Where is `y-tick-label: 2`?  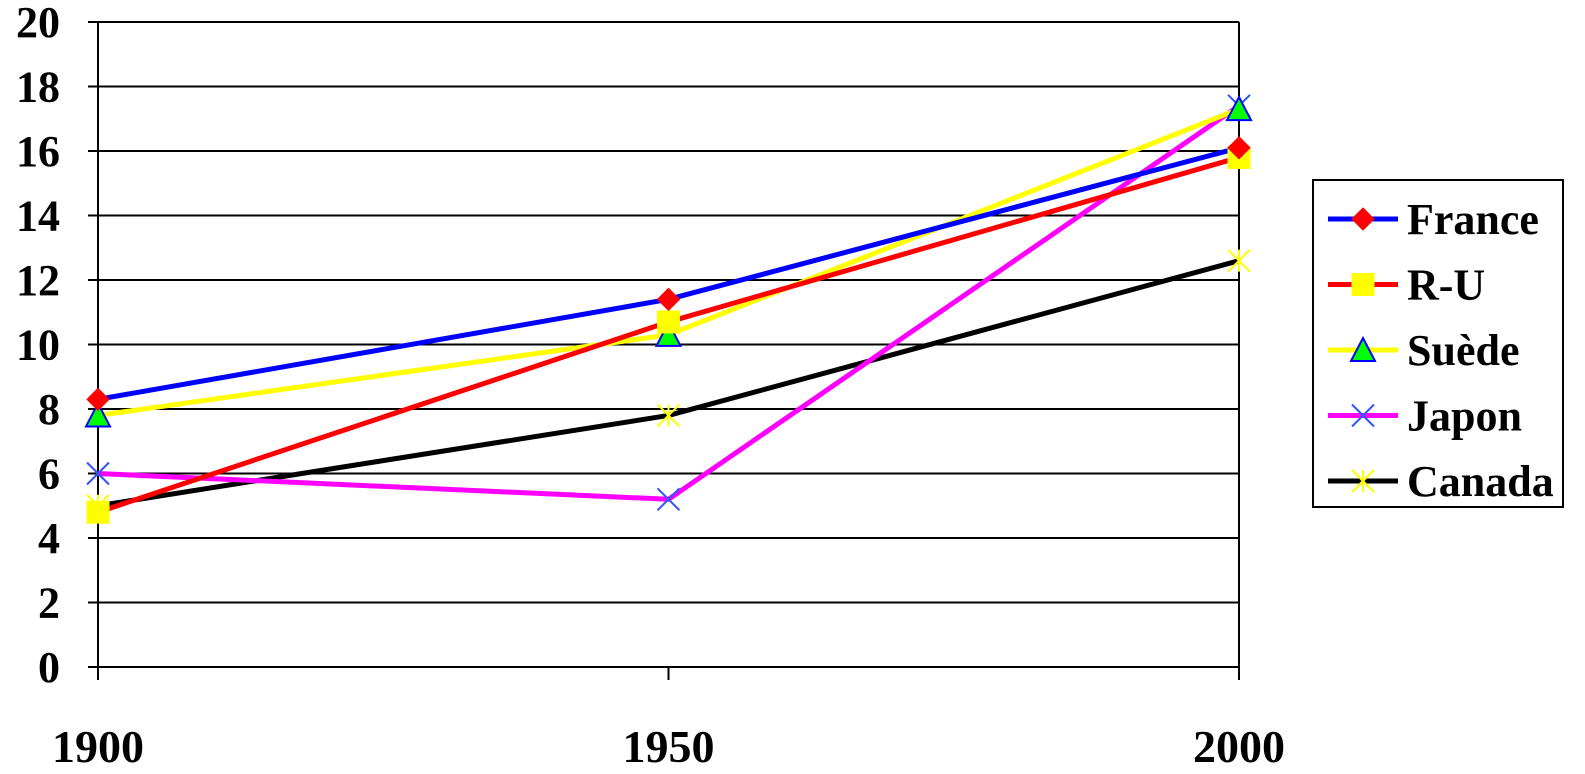
y-tick-label: 2 is located at coordinates (49, 603).